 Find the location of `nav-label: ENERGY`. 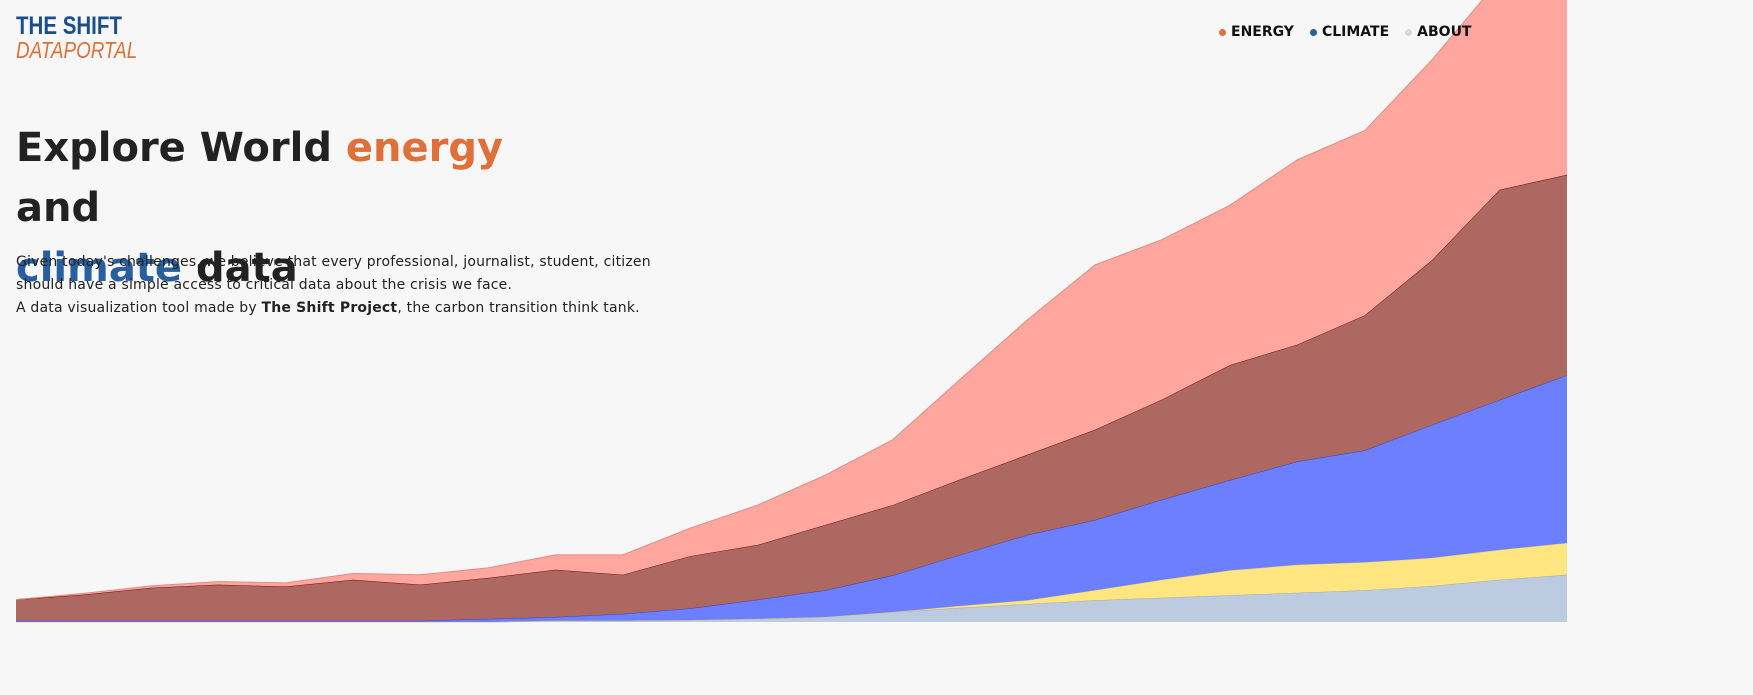

nav-label: ENERGY is located at coordinates (1262, 32).